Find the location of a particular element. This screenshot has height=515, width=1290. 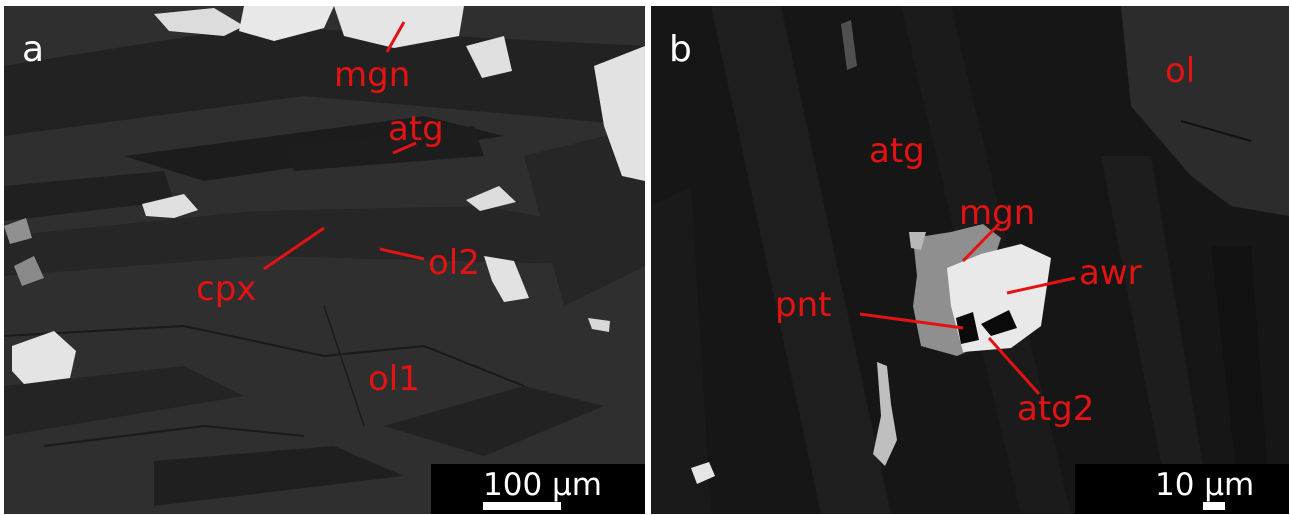

panel-a-scale-box: 100 µm is located at coordinates (538, 489).